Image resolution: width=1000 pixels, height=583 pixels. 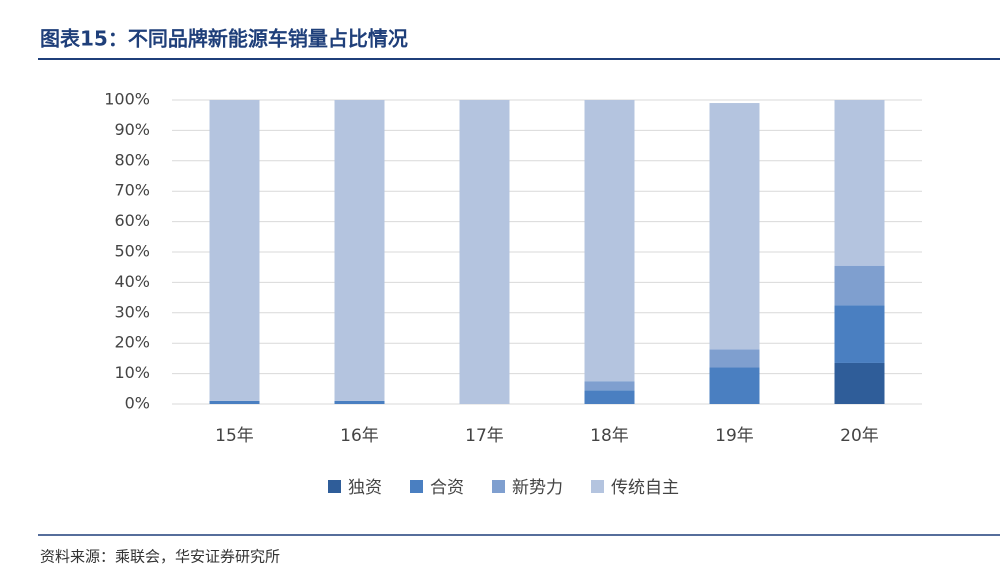 What do you see at coordinates (132, 220) in the screenshot?
I see `y-tick-label: 60%` at bounding box center [132, 220].